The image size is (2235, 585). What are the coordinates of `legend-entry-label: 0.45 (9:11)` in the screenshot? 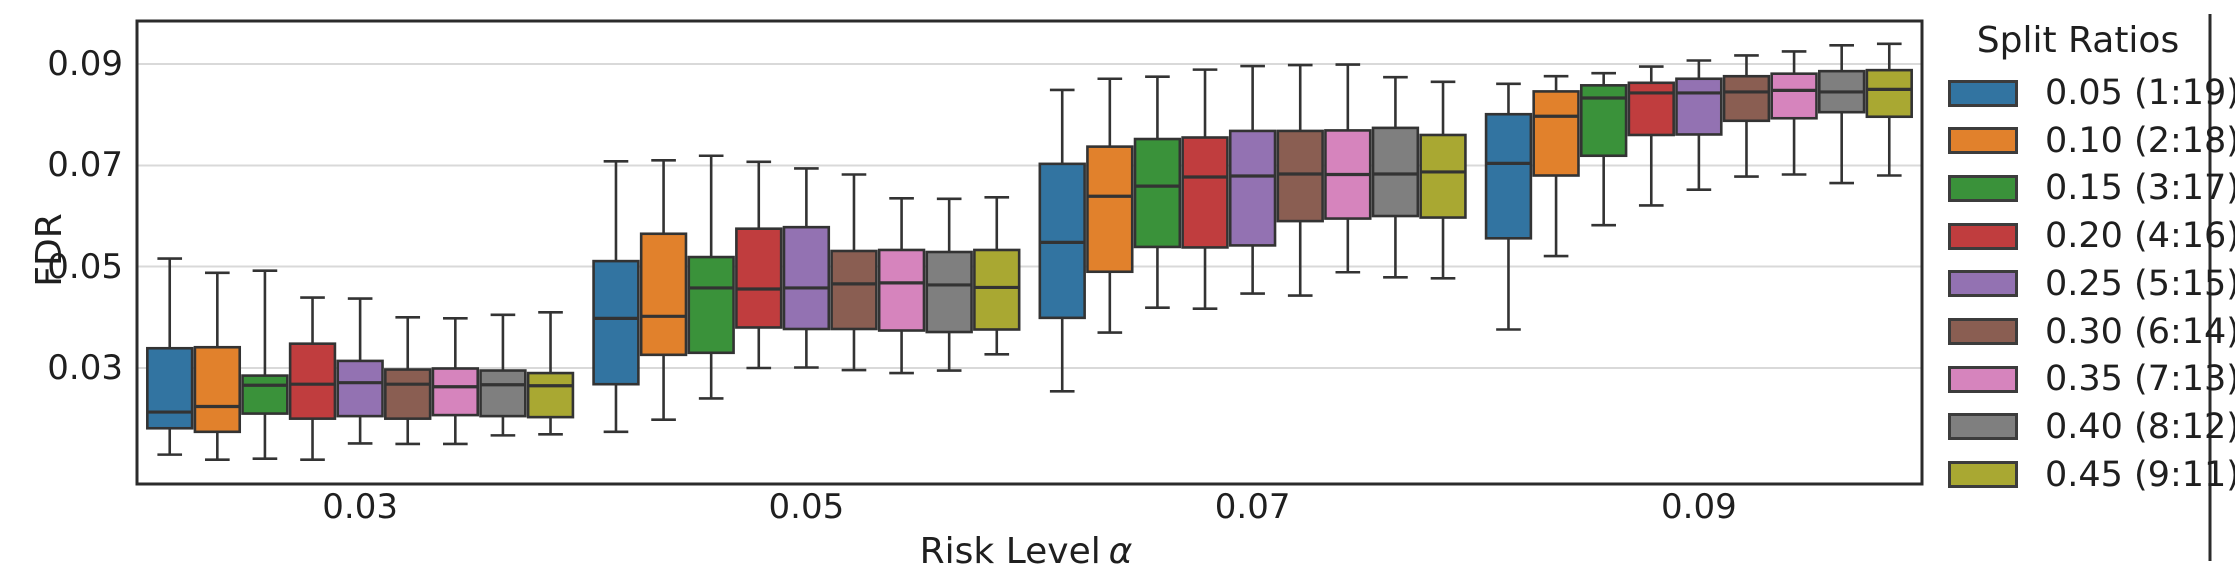 It's located at (2140, 474).